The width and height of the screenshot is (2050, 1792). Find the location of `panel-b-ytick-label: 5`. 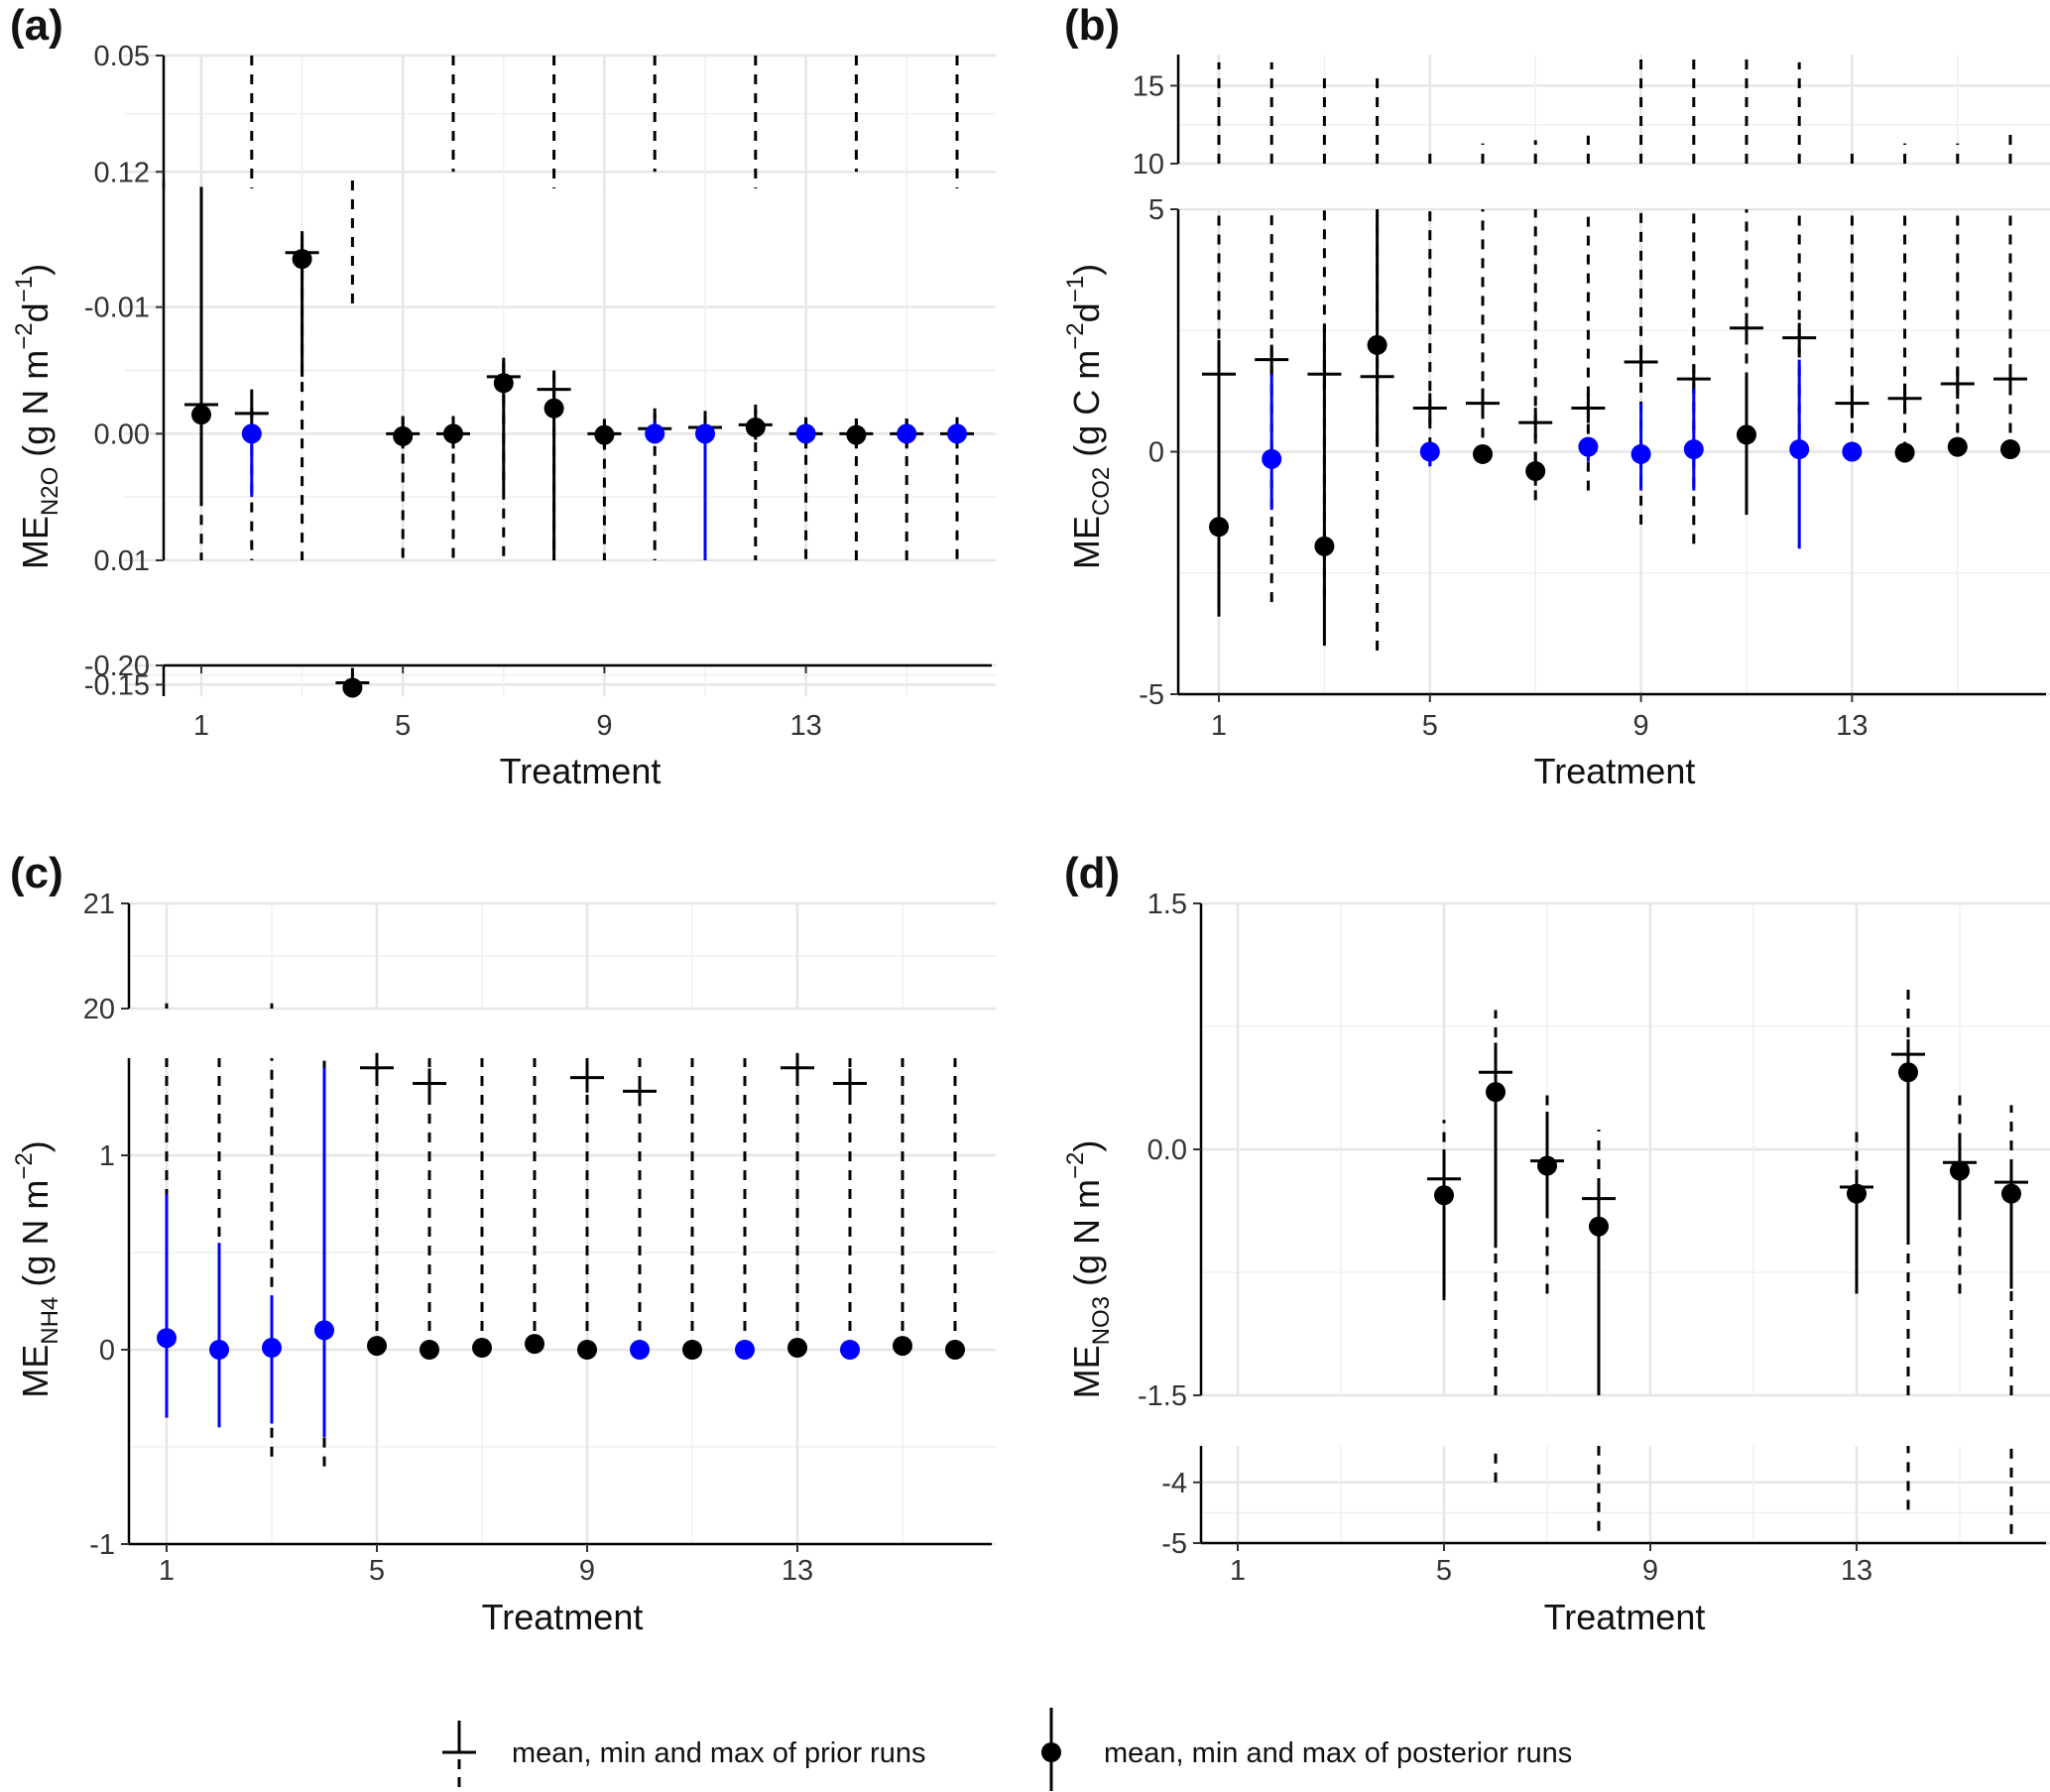

panel-b-ytick-label: 5 is located at coordinates (1156, 210).